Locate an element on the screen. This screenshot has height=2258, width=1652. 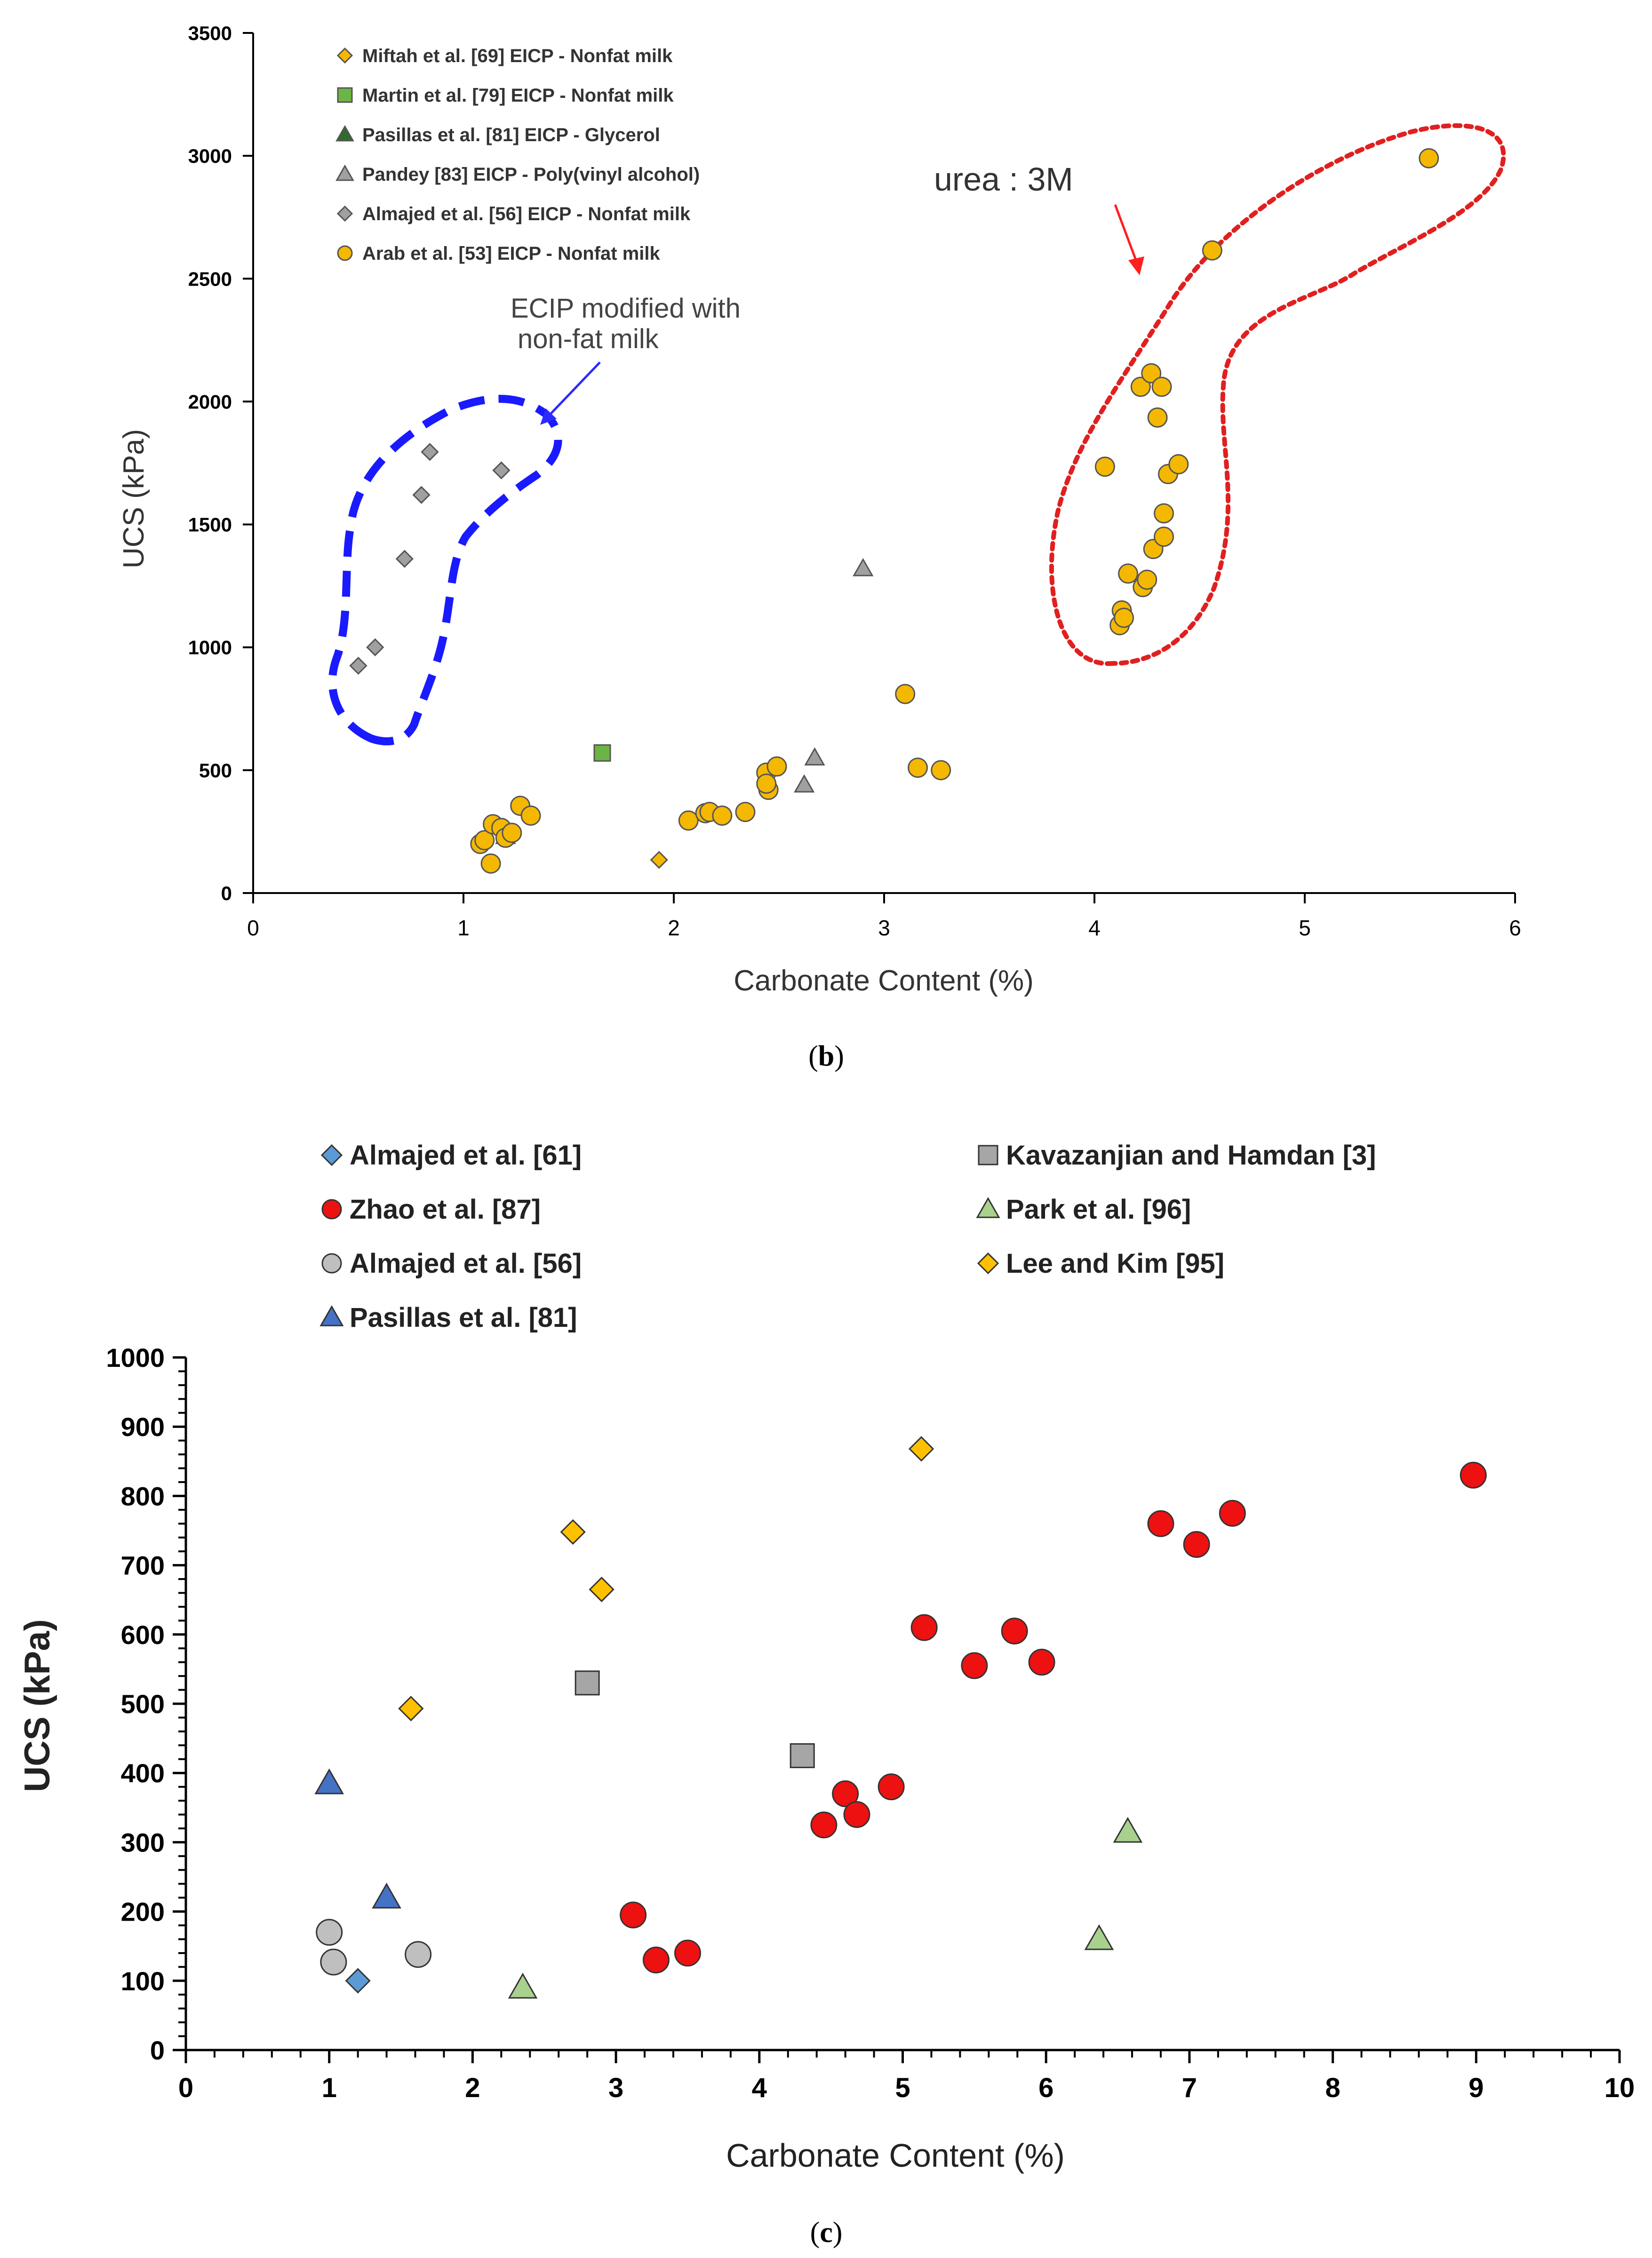
x-tick-label: 6 is located at coordinates (1515, 928).